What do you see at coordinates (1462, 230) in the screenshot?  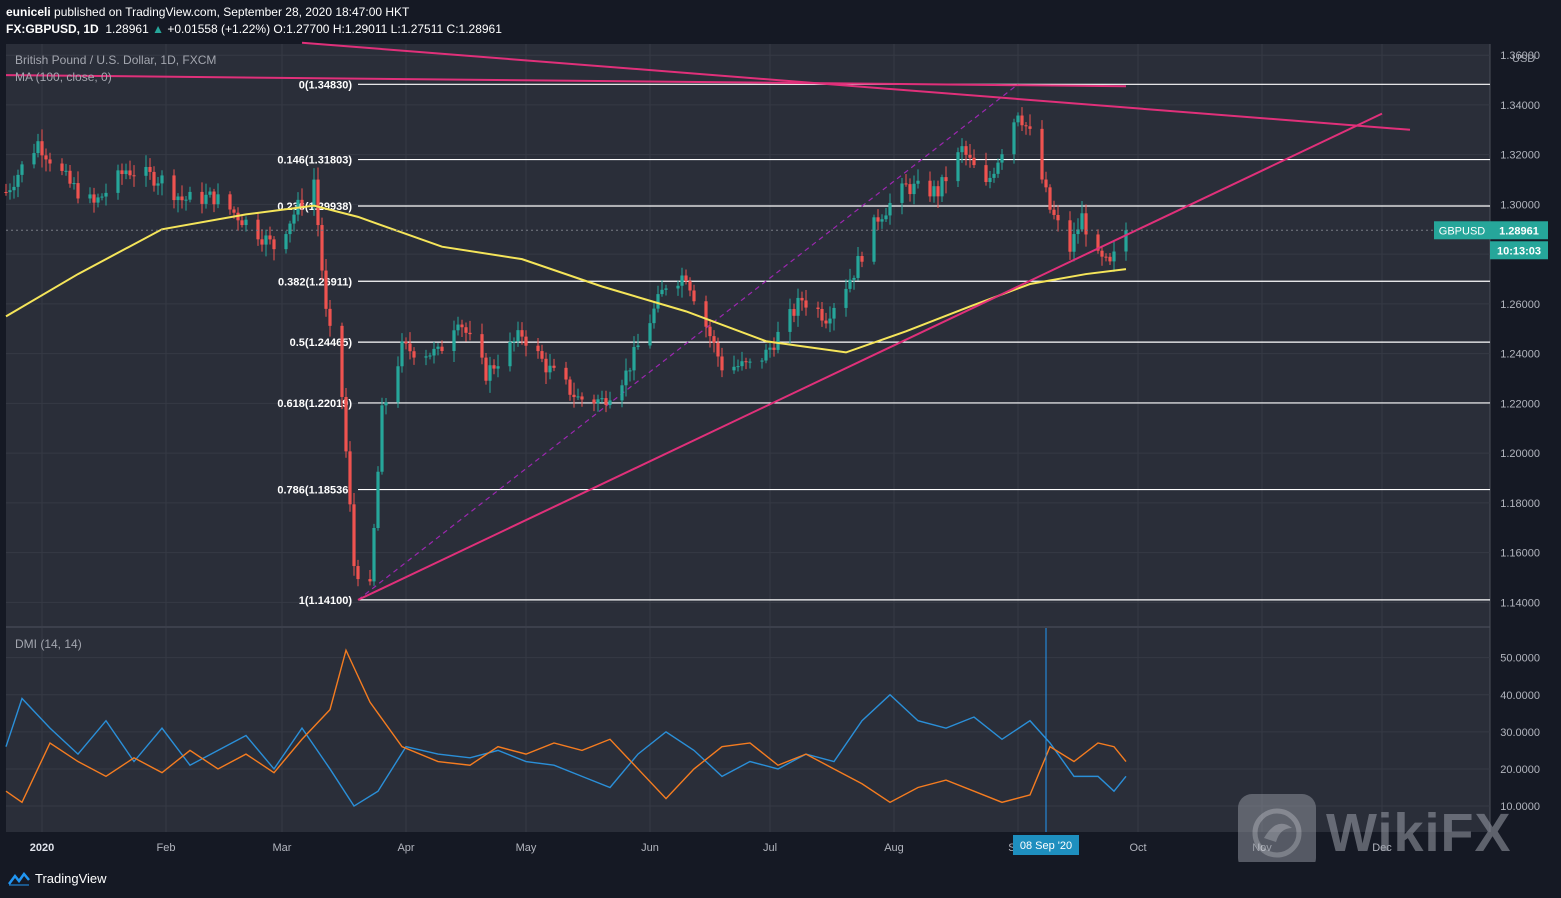 I see `symbol-badge` at bounding box center [1462, 230].